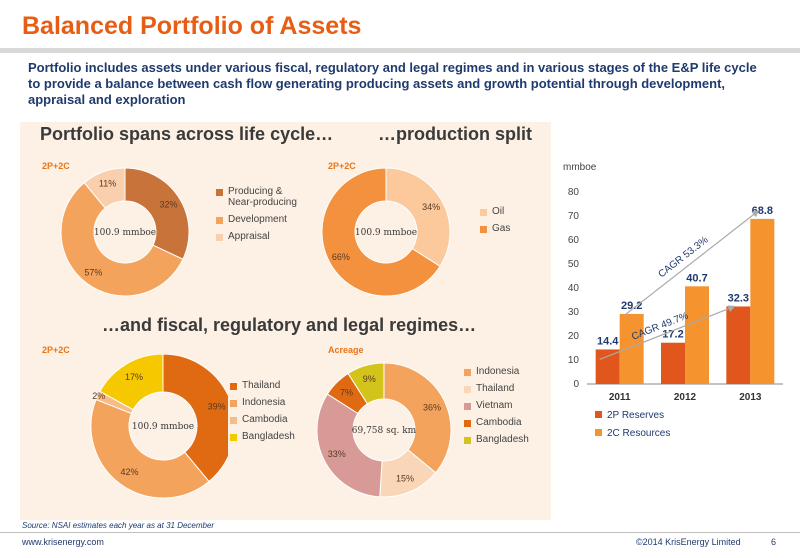  Describe the element at coordinates (129, 472) in the screenshot. I see `slice-label-indonesia: 42%` at that location.